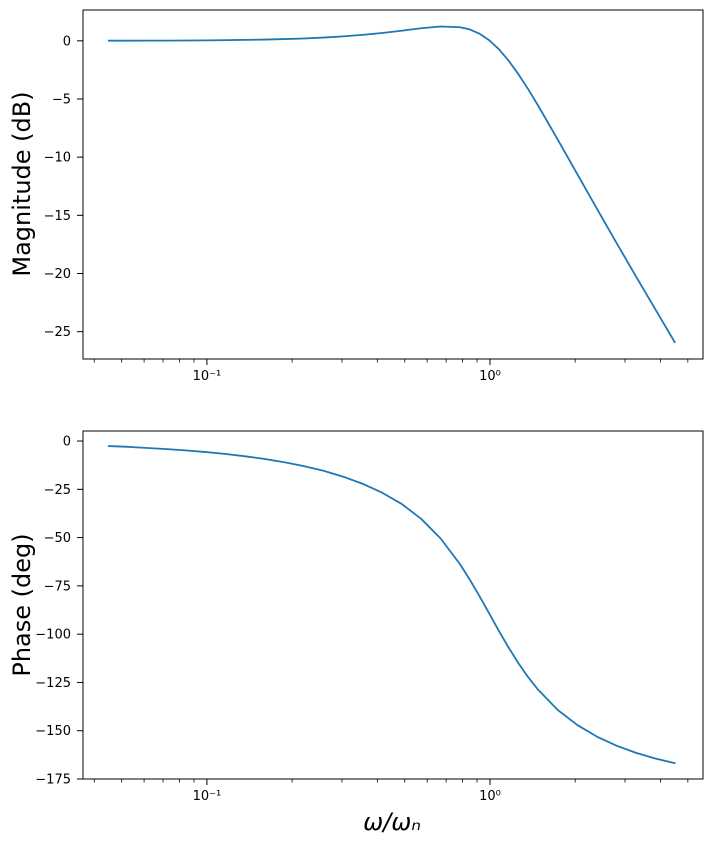 The height and width of the screenshot is (847, 713). I want to click on y-tick-label: −5, so click(61, 99).